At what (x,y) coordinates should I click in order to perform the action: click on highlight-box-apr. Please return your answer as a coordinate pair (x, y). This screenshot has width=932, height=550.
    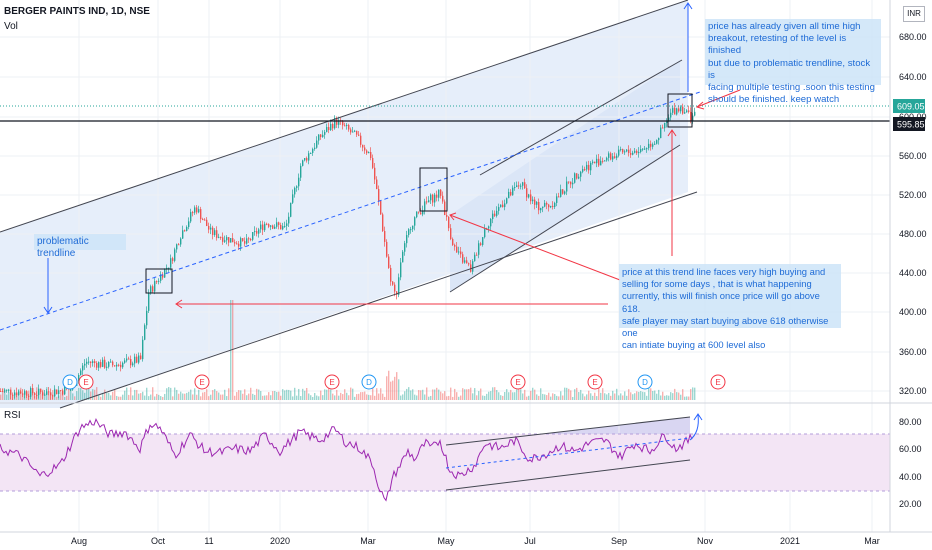
    Looking at the image, I should click on (433, 189).